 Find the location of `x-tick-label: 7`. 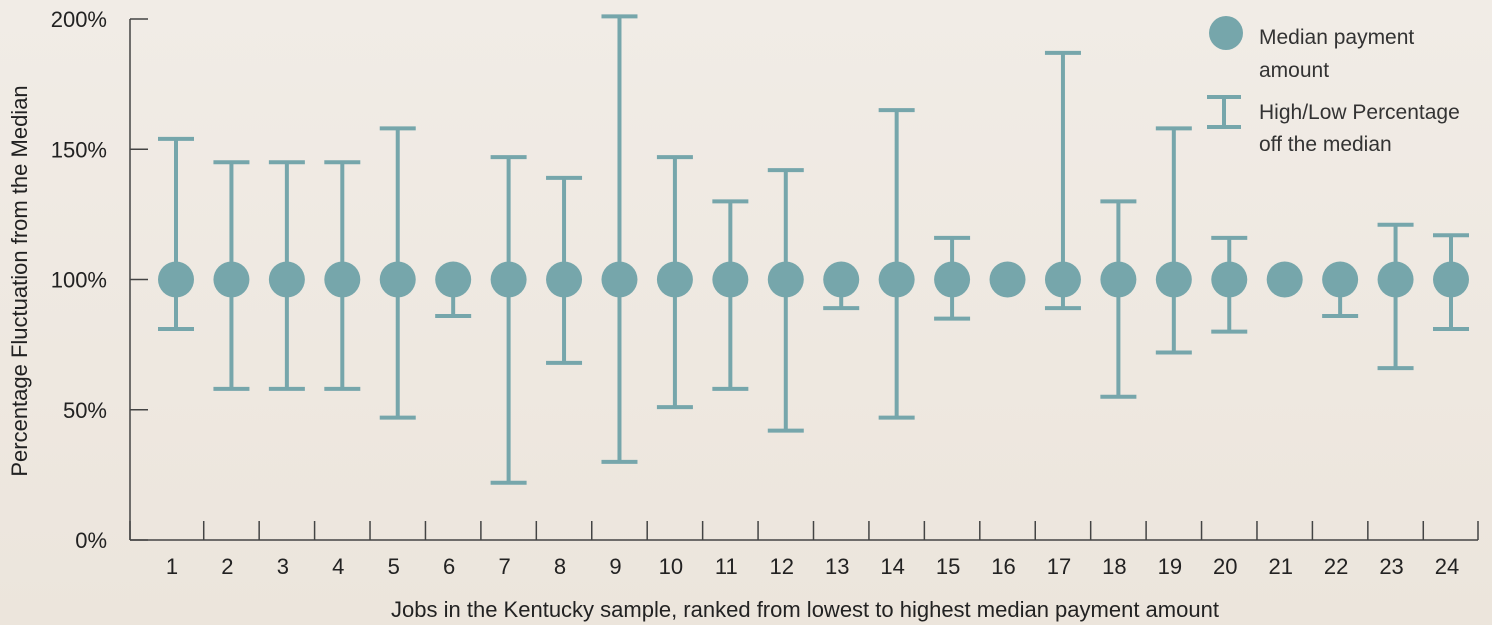

x-tick-label: 7 is located at coordinates (504, 566).